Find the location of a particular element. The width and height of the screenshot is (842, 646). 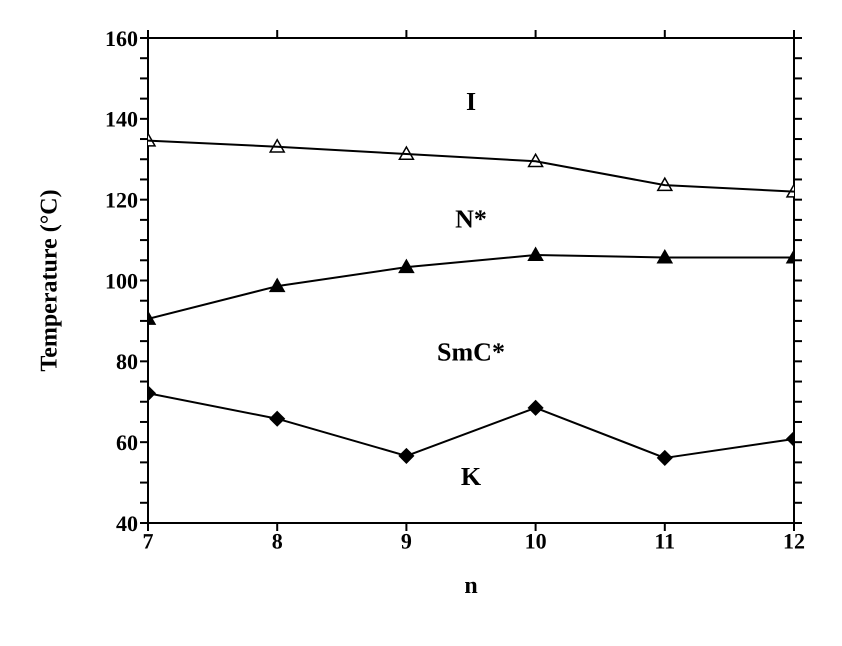

annotation: K is located at coordinates (471, 477).